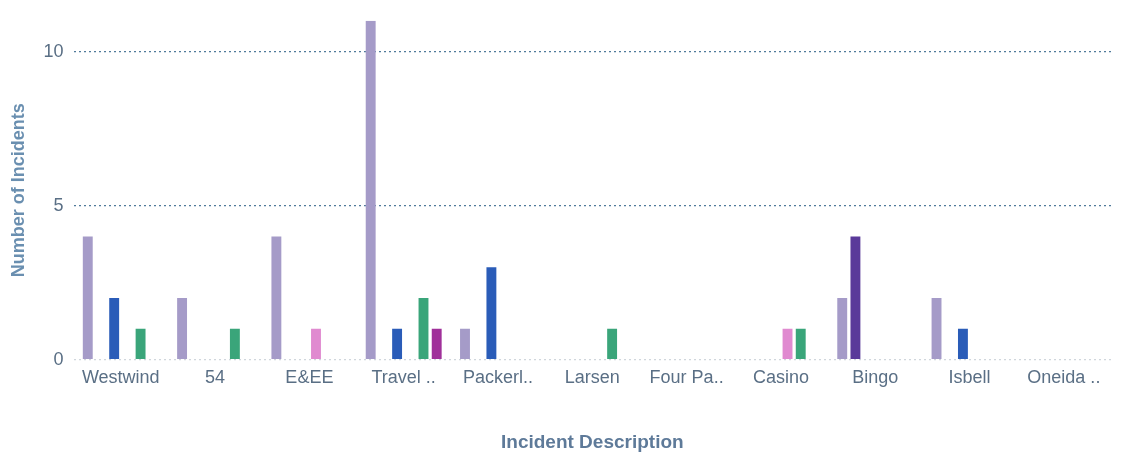 The image size is (1121, 466). Describe the element at coordinates (309, 377) in the screenshot. I see `x-tick-label: E&EE` at that location.